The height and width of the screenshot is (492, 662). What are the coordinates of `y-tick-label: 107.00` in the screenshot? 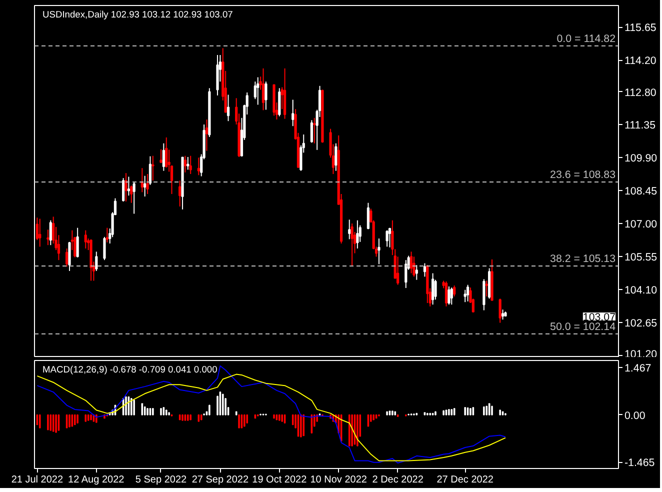 It's located at (641, 224).